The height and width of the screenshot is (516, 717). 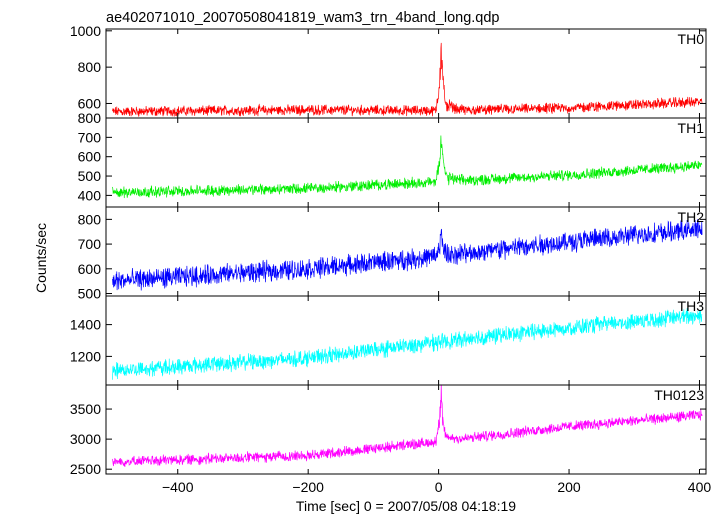 What do you see at coordinates (407, 426) in the screenshot?
I see `series-line-th0123` at bounding box center [407, 426].